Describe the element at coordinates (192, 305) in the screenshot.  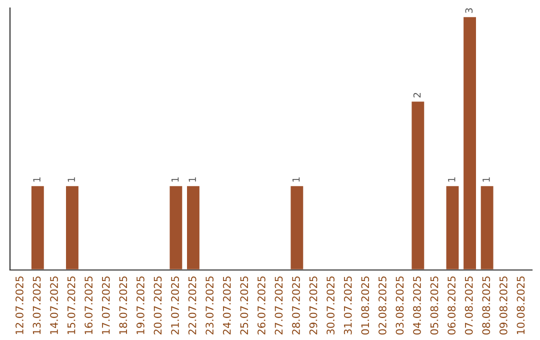
I see `x-tick-label: 22.07.2025` at that location.